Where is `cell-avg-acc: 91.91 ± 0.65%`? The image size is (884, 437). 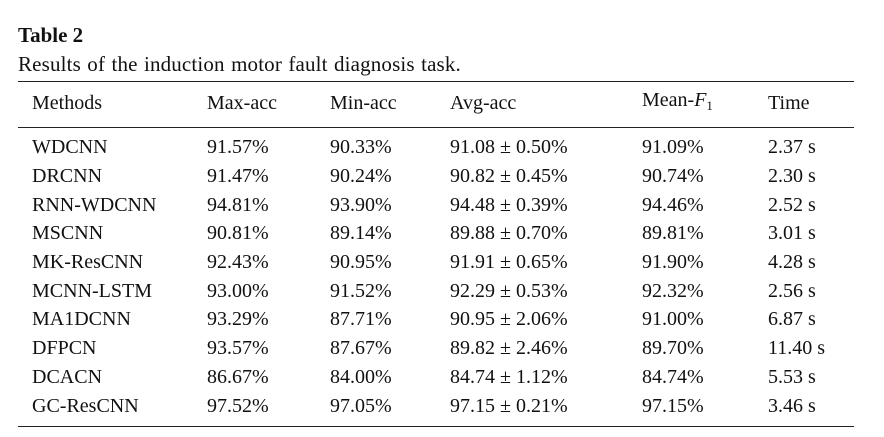 cell-avg-acc: 91.91 ± 0.65% is located at coordinates (509, 262).